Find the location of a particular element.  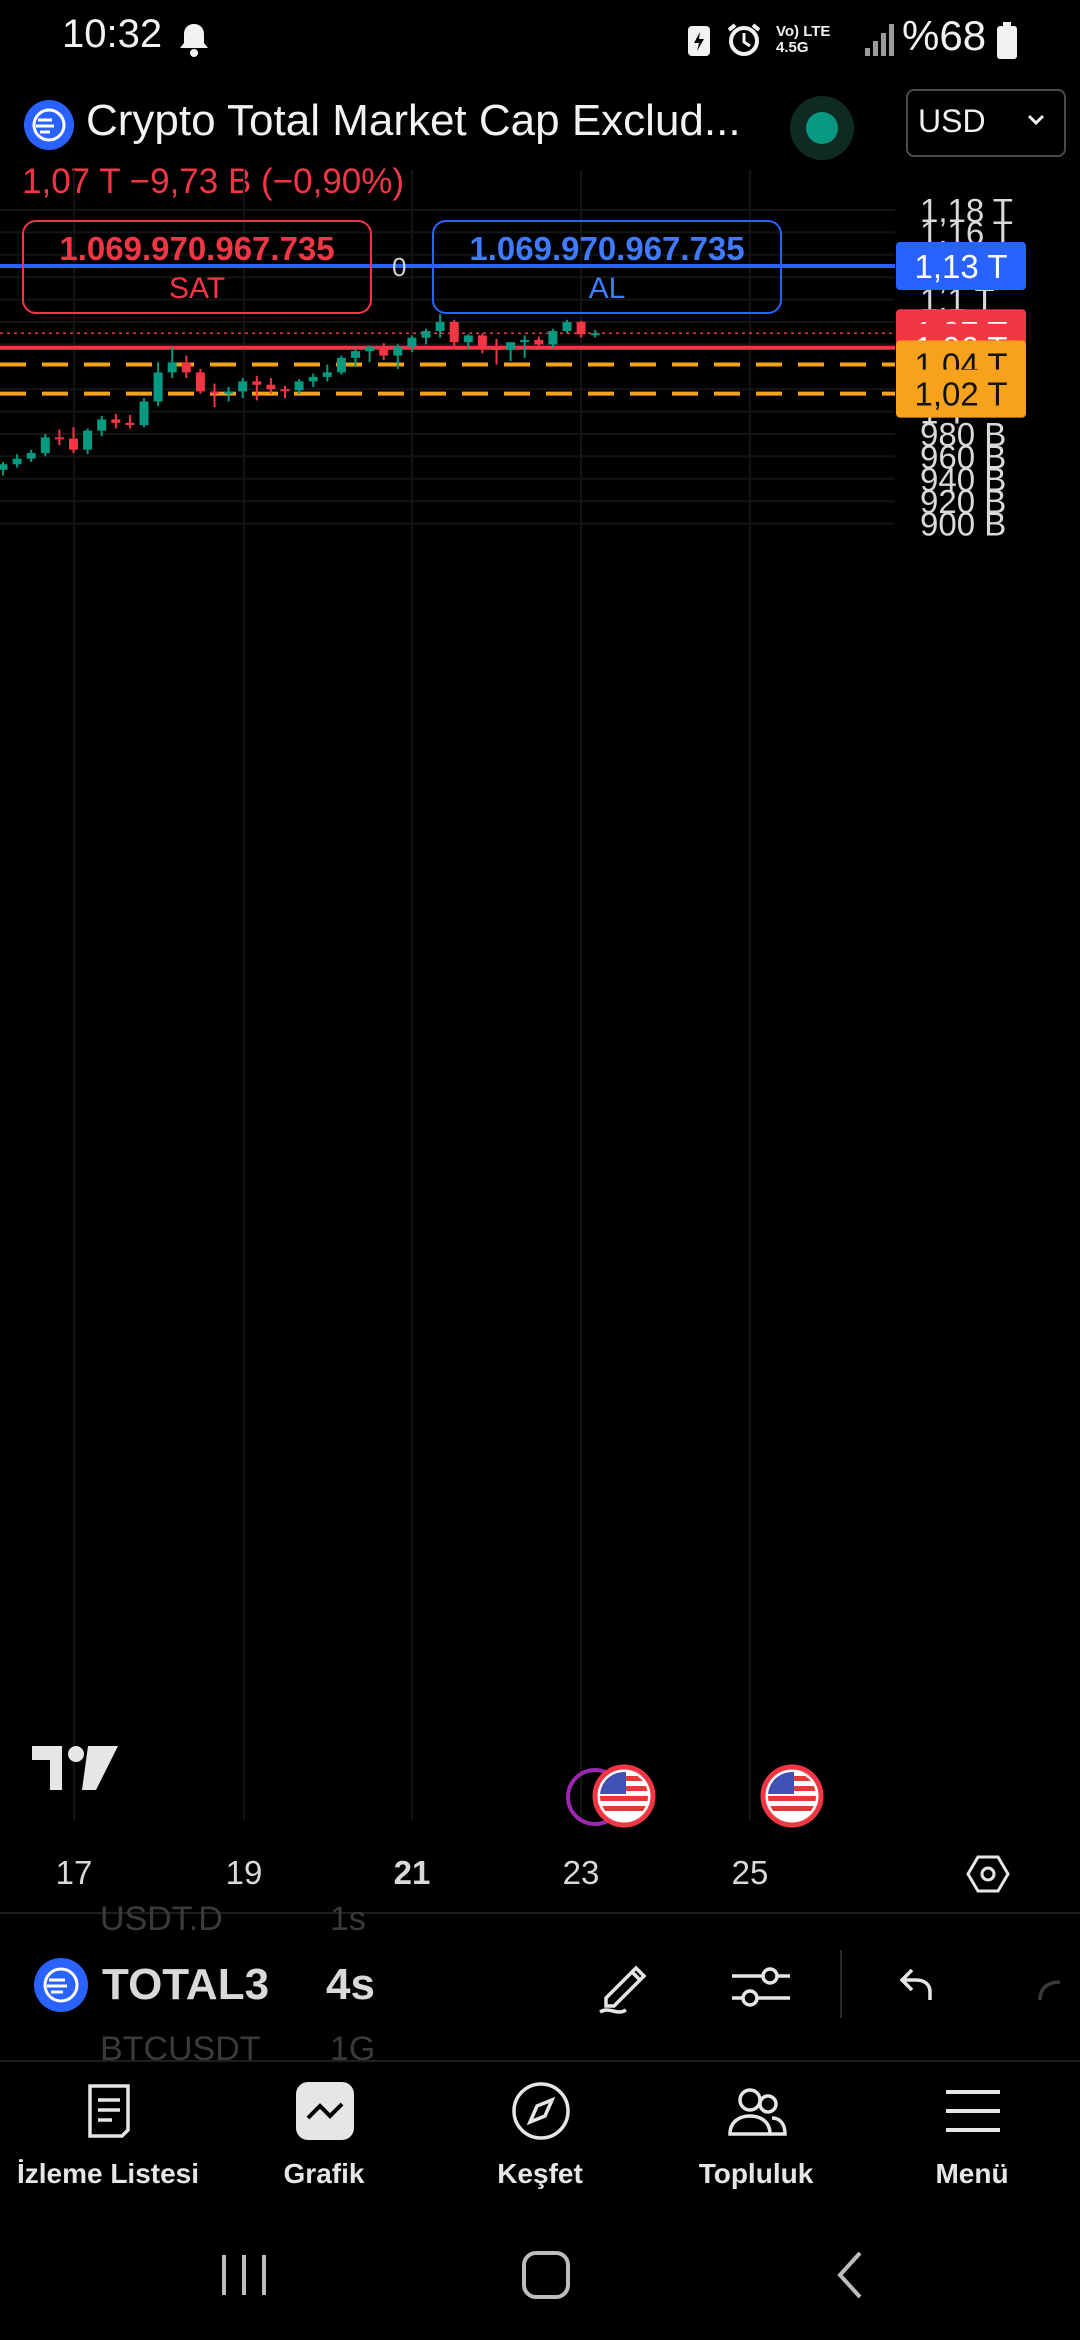

notification-bell-icon is located at coordinates (194, 40).